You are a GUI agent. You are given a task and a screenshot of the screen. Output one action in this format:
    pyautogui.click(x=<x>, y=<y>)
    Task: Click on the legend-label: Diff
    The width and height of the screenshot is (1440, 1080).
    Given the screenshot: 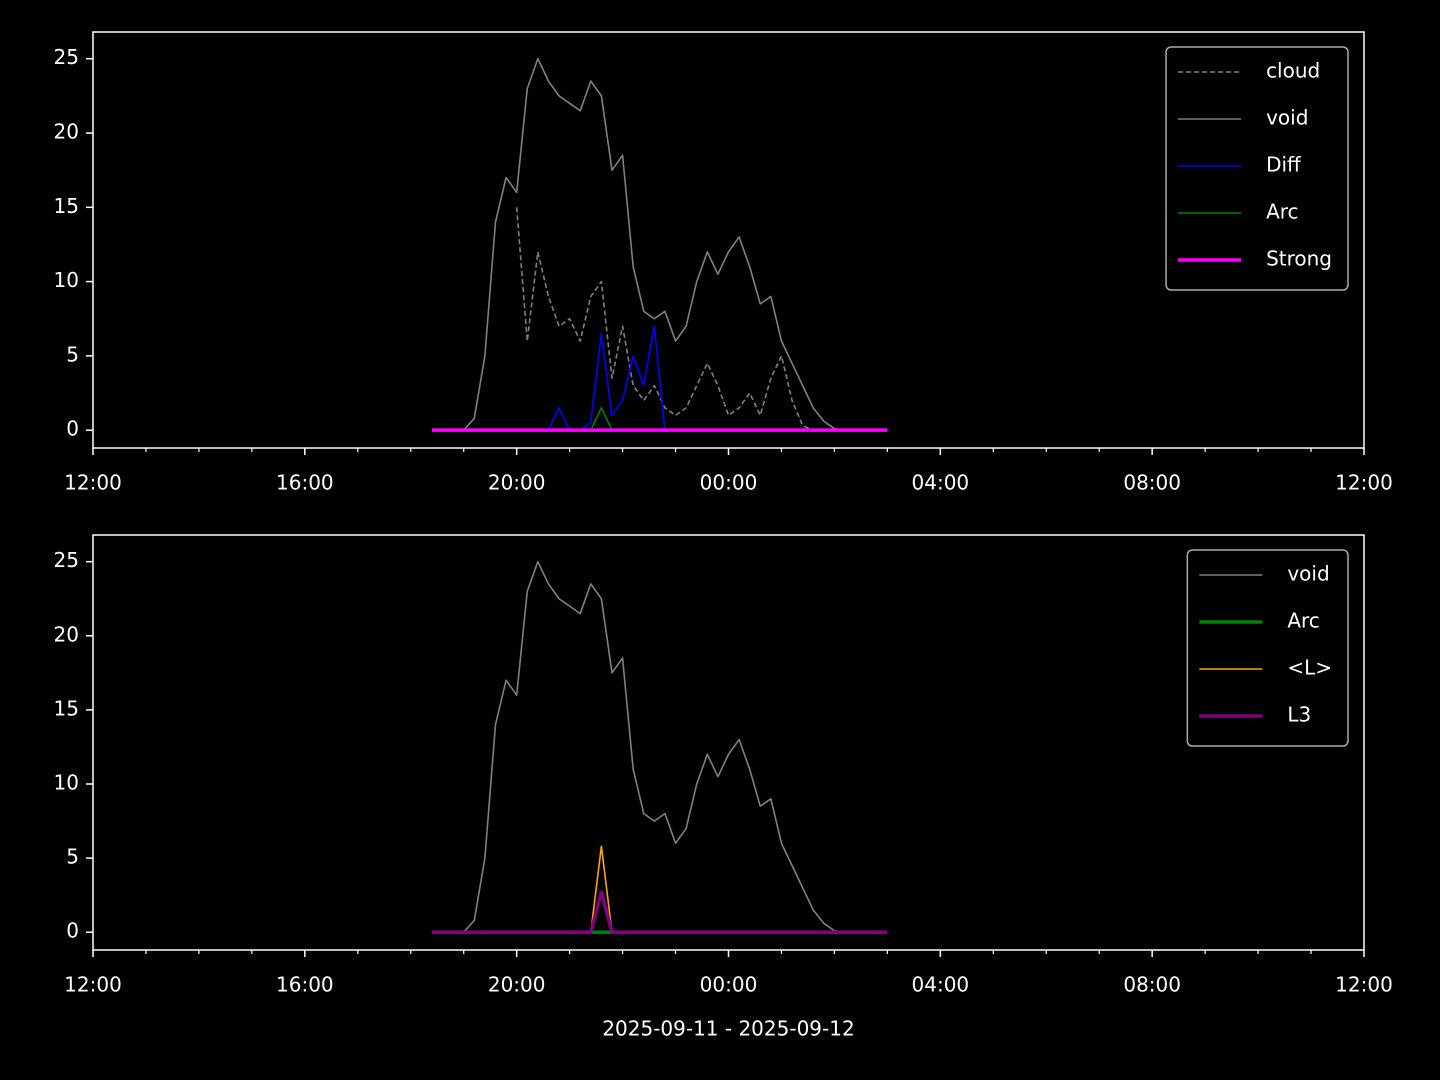 What is the action you would take?
    pyautogui.click(x=1284, y=165)
    